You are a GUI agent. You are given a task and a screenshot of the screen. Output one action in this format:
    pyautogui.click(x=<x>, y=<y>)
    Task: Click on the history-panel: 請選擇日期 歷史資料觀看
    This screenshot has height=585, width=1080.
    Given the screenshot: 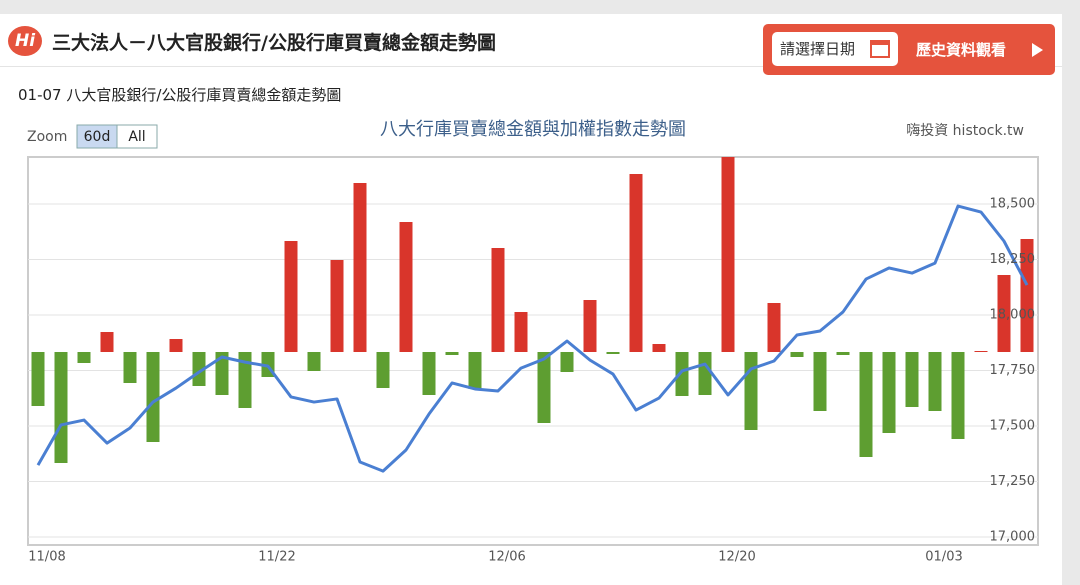 What is the action you would take?
    pyautogui.click(x=909, y=49)
    